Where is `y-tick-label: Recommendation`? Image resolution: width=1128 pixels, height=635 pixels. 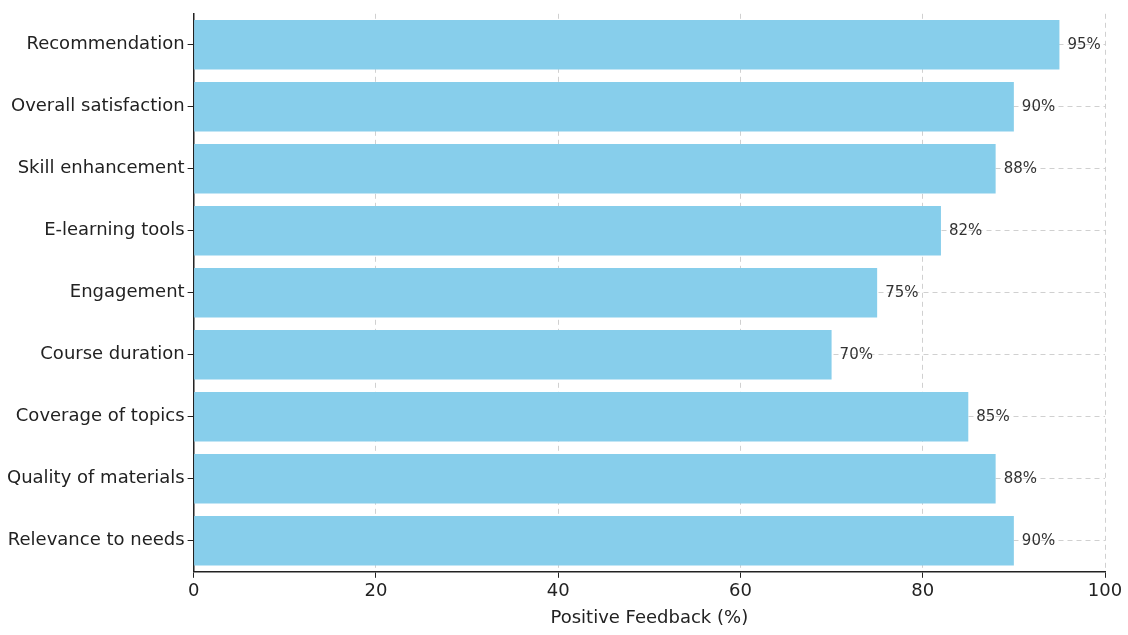
y-tick-label: Recommendation is located at coordinates (105, 43).